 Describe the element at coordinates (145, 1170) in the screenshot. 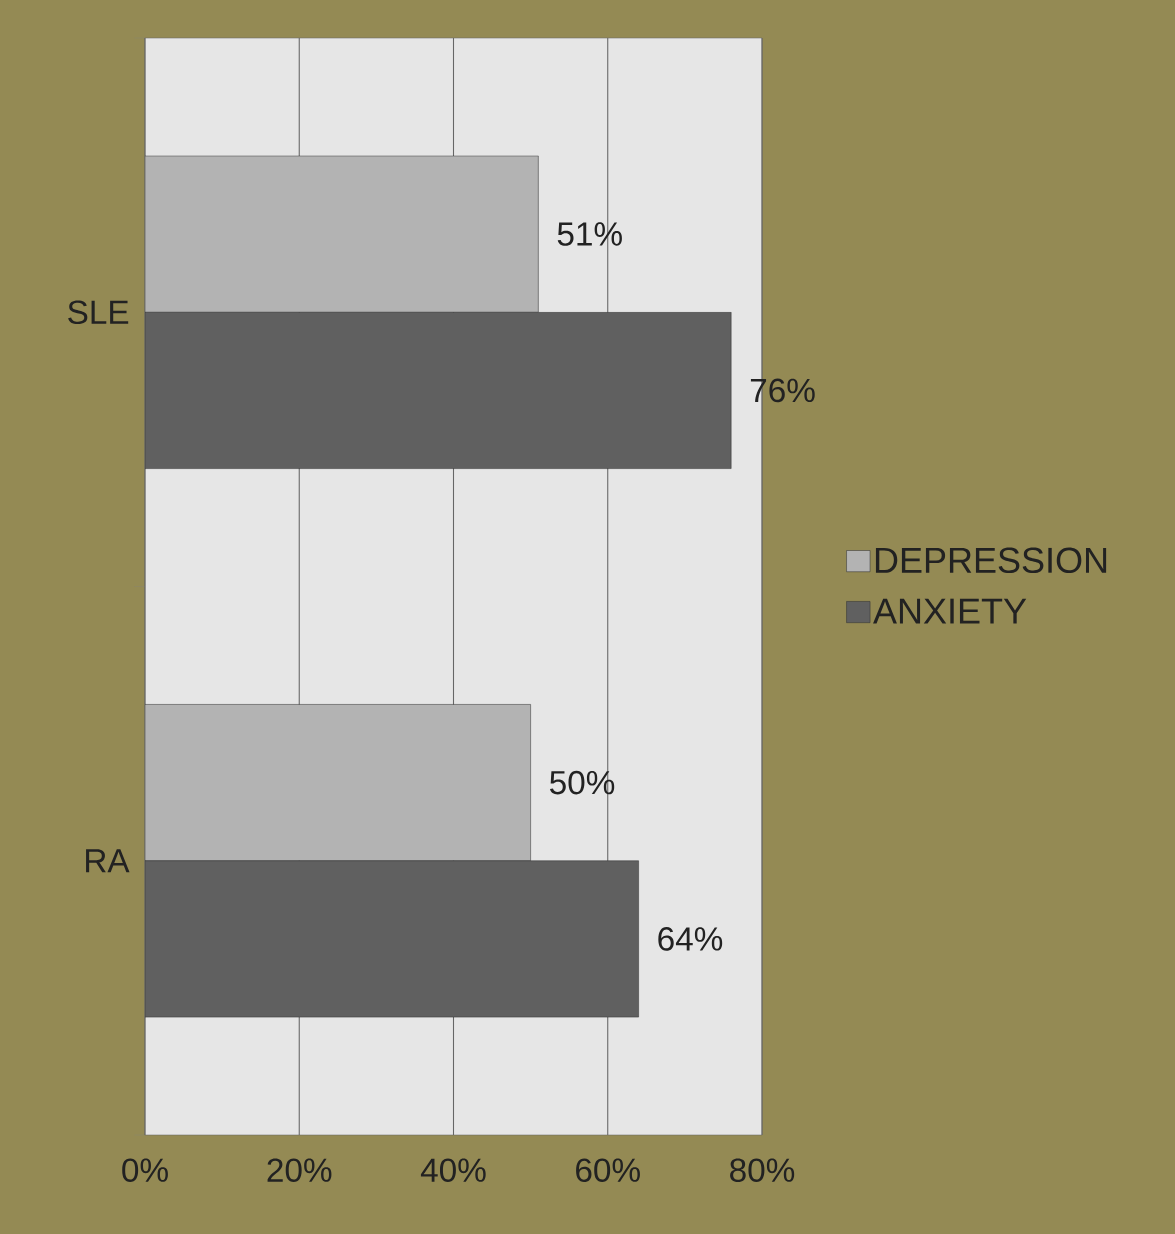

I see `x-tick-label: 0%` at that location.